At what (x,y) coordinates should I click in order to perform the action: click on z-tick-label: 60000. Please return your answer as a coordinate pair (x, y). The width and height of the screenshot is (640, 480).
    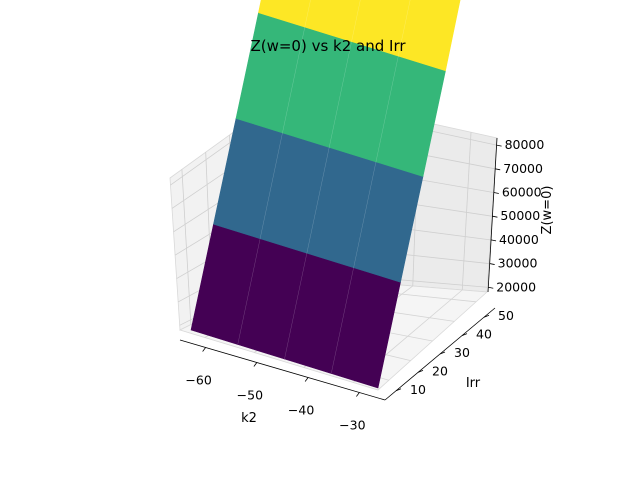
    Looking at the image, I should click on (522, 191).